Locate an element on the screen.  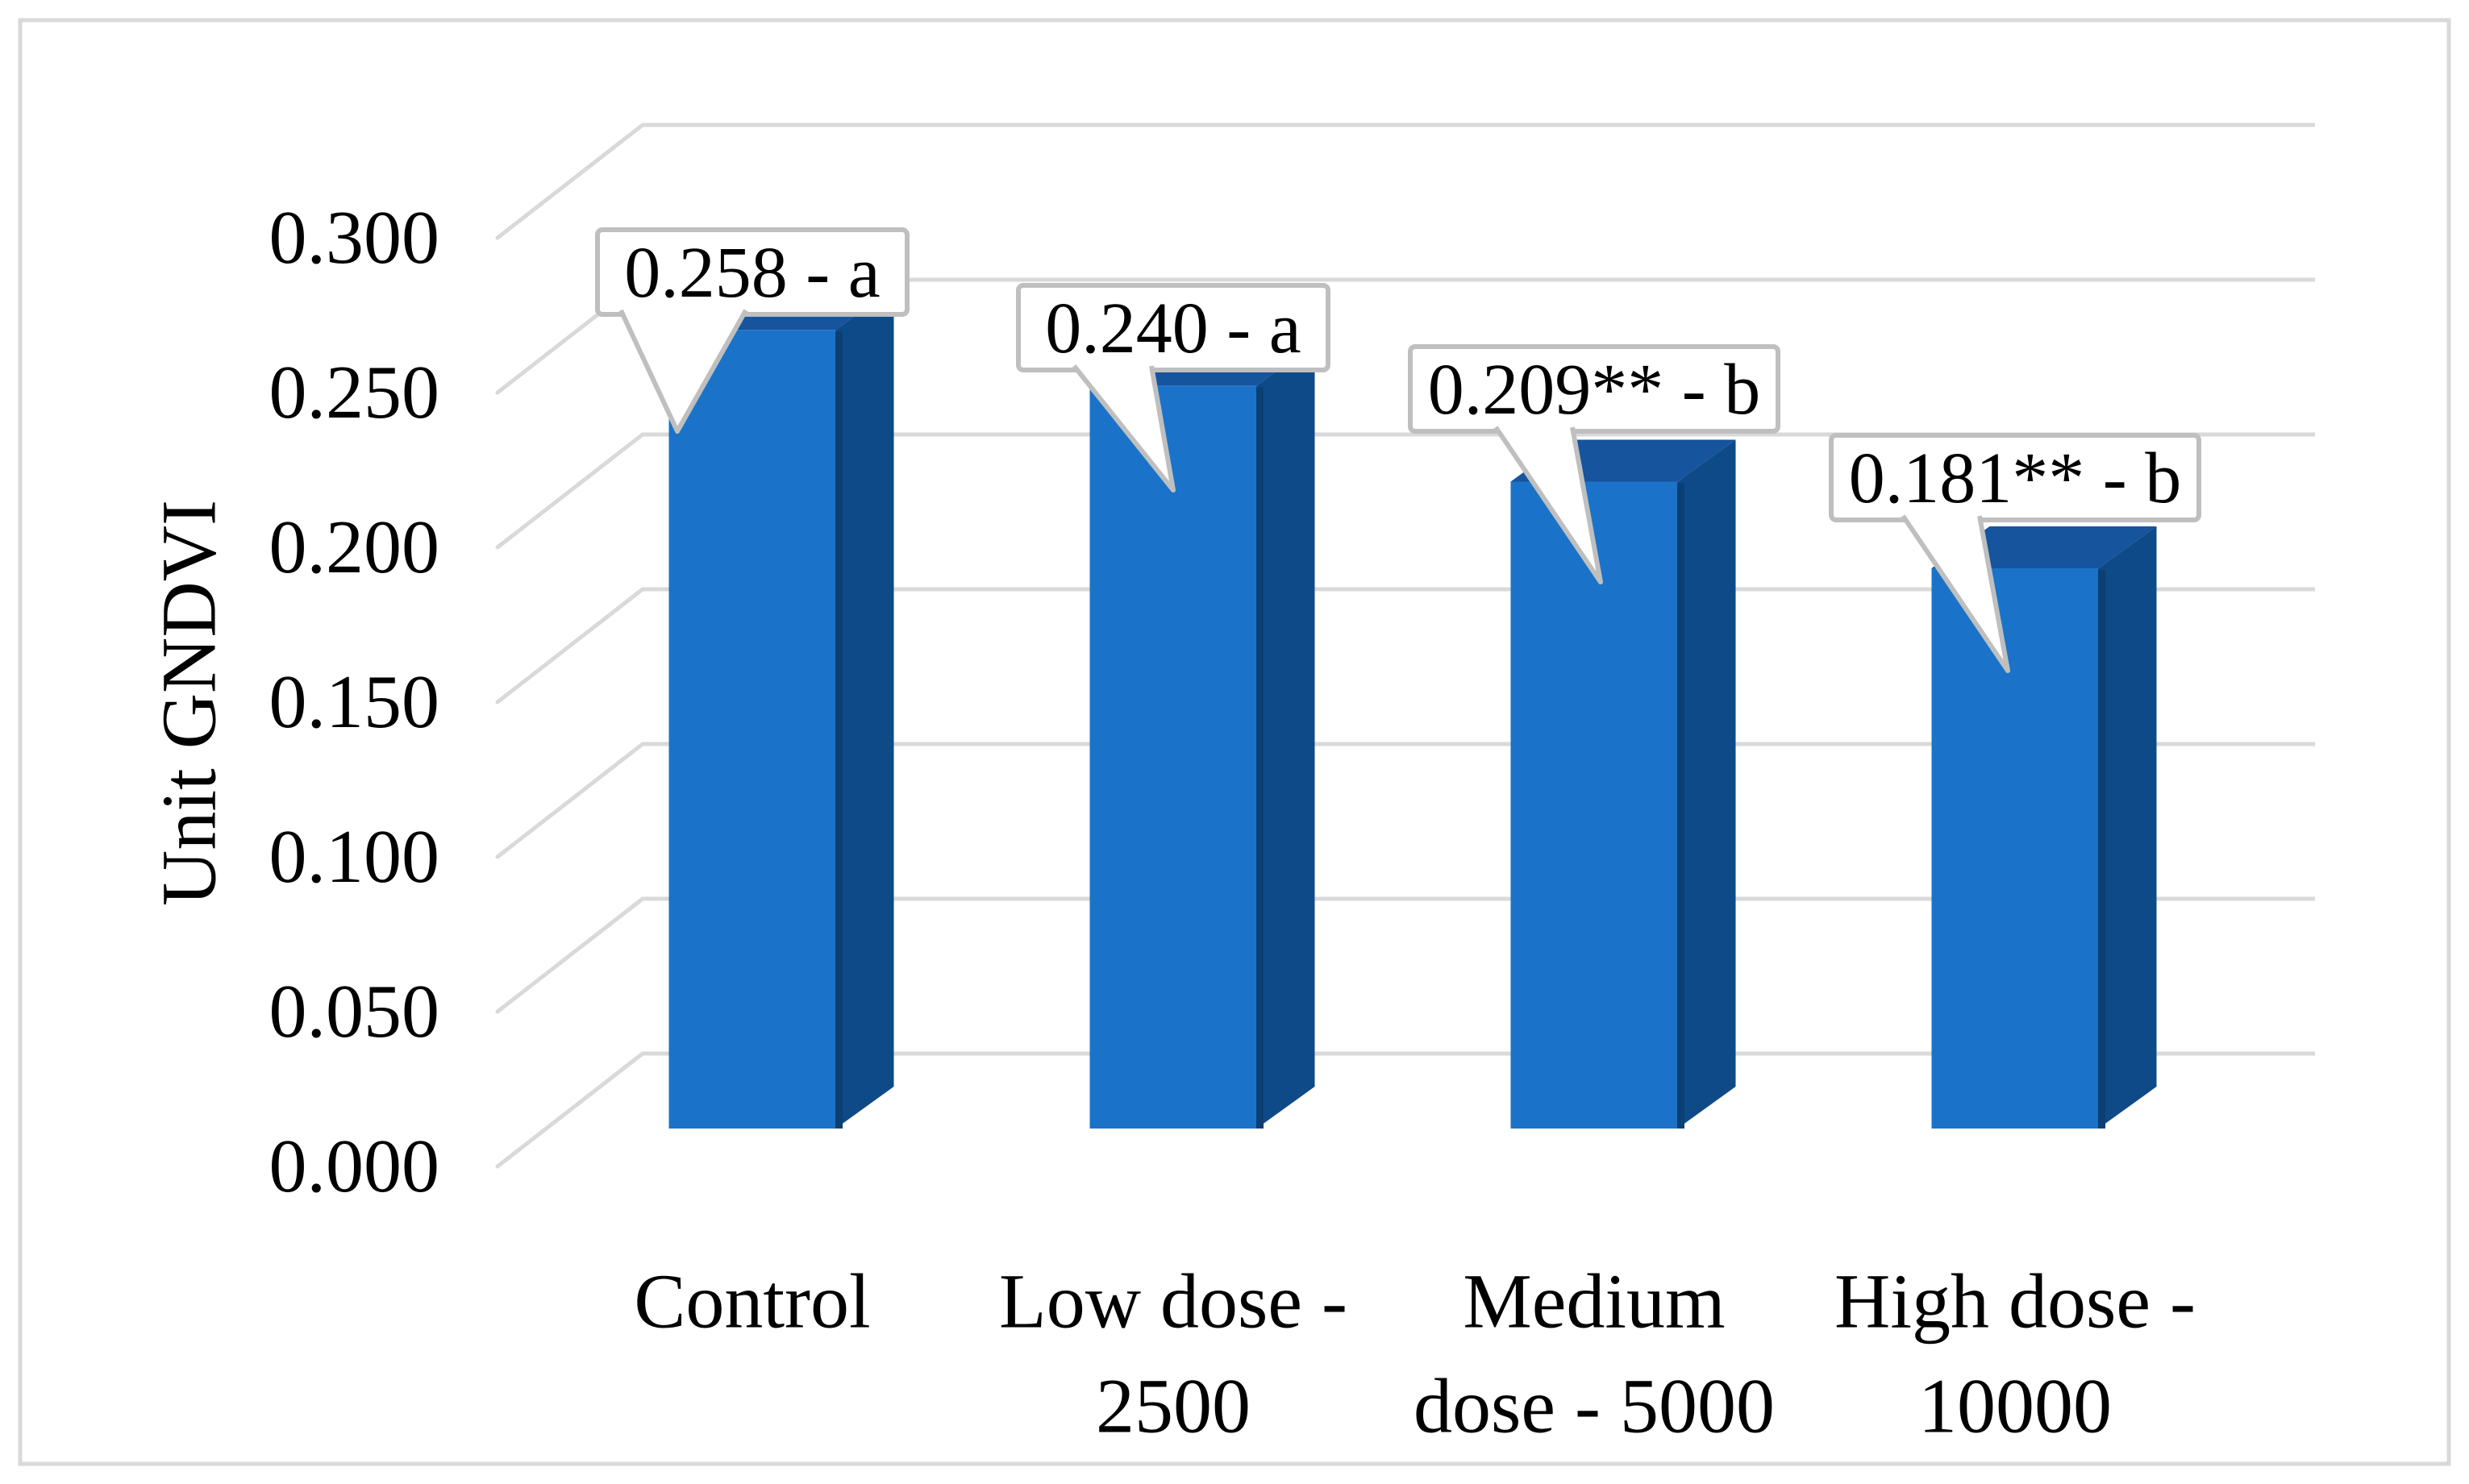
x-category-label: Medium is located at coordinates (1594, 1301).